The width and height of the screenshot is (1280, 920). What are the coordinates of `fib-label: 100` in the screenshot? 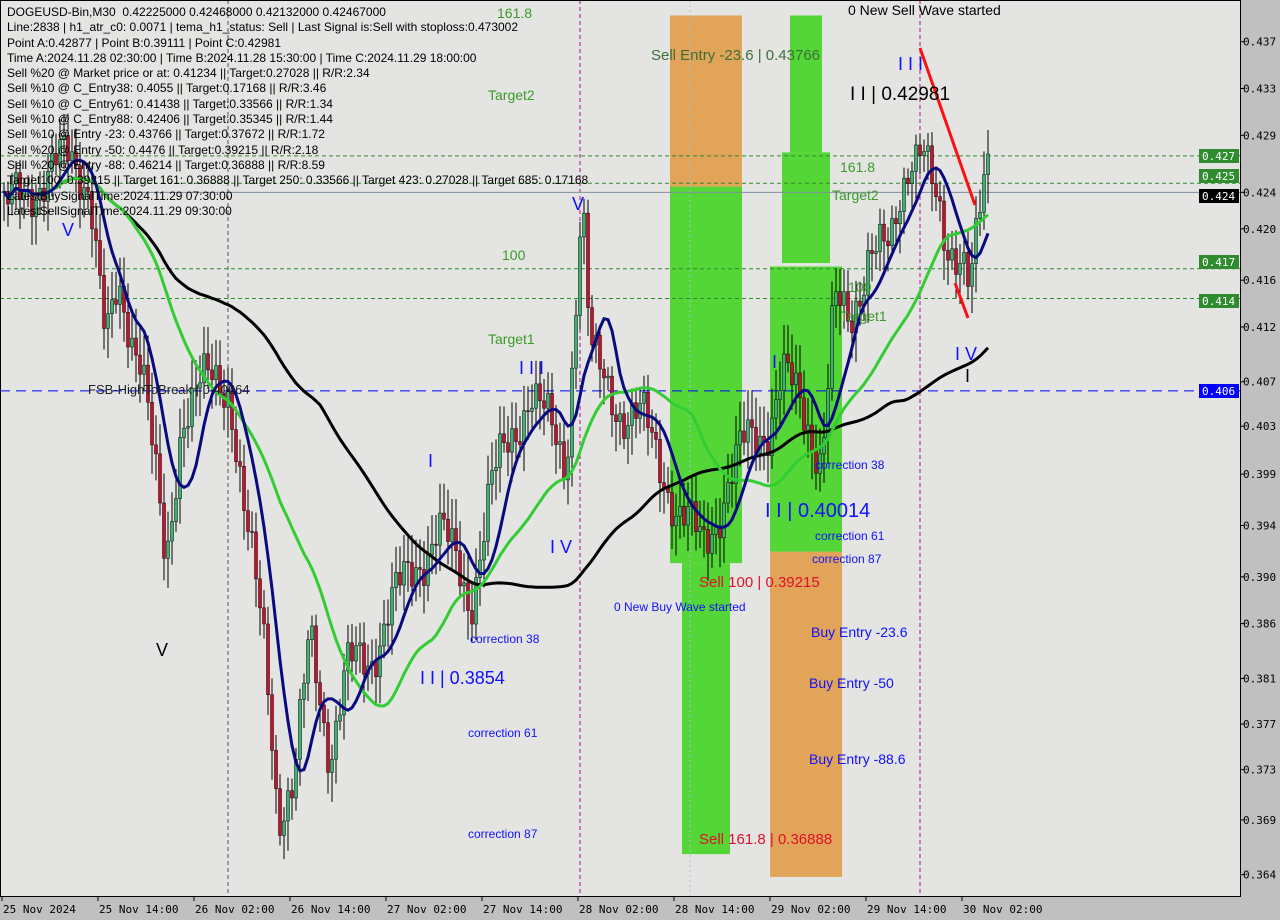 It's located at (860, 287).